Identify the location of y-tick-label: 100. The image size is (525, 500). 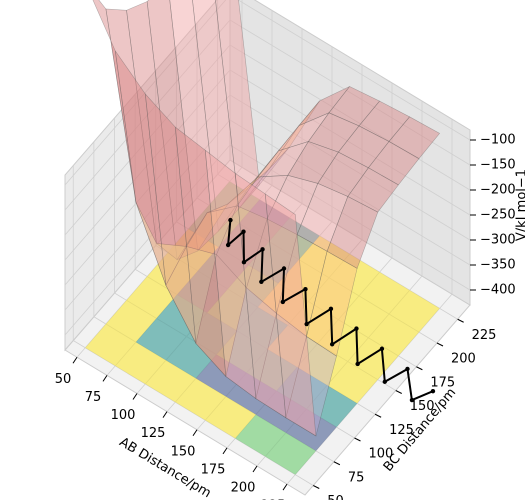
(381, 454).